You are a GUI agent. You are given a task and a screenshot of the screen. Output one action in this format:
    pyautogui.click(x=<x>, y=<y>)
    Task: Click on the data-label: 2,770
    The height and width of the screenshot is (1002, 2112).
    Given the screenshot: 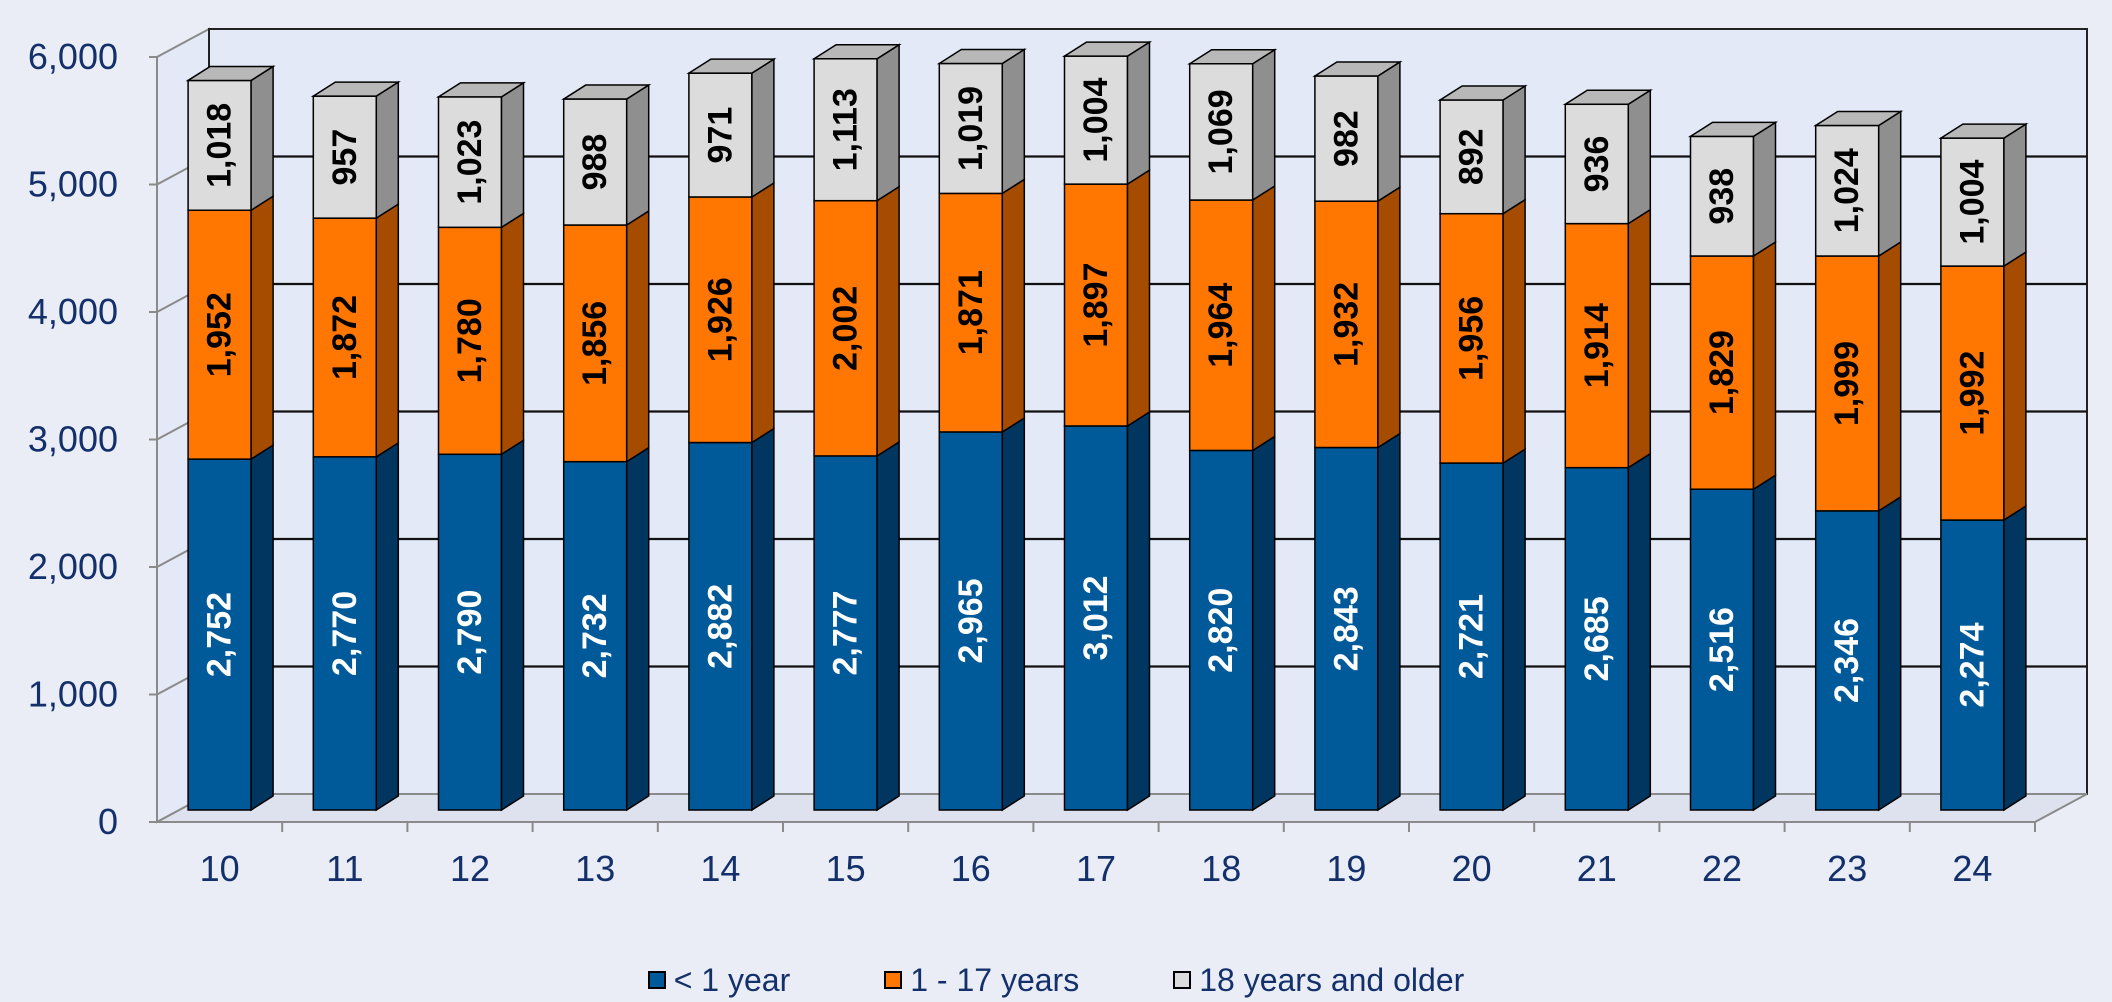 What is the action you would take?
    pyautogui.click(x=345, y=633)
    